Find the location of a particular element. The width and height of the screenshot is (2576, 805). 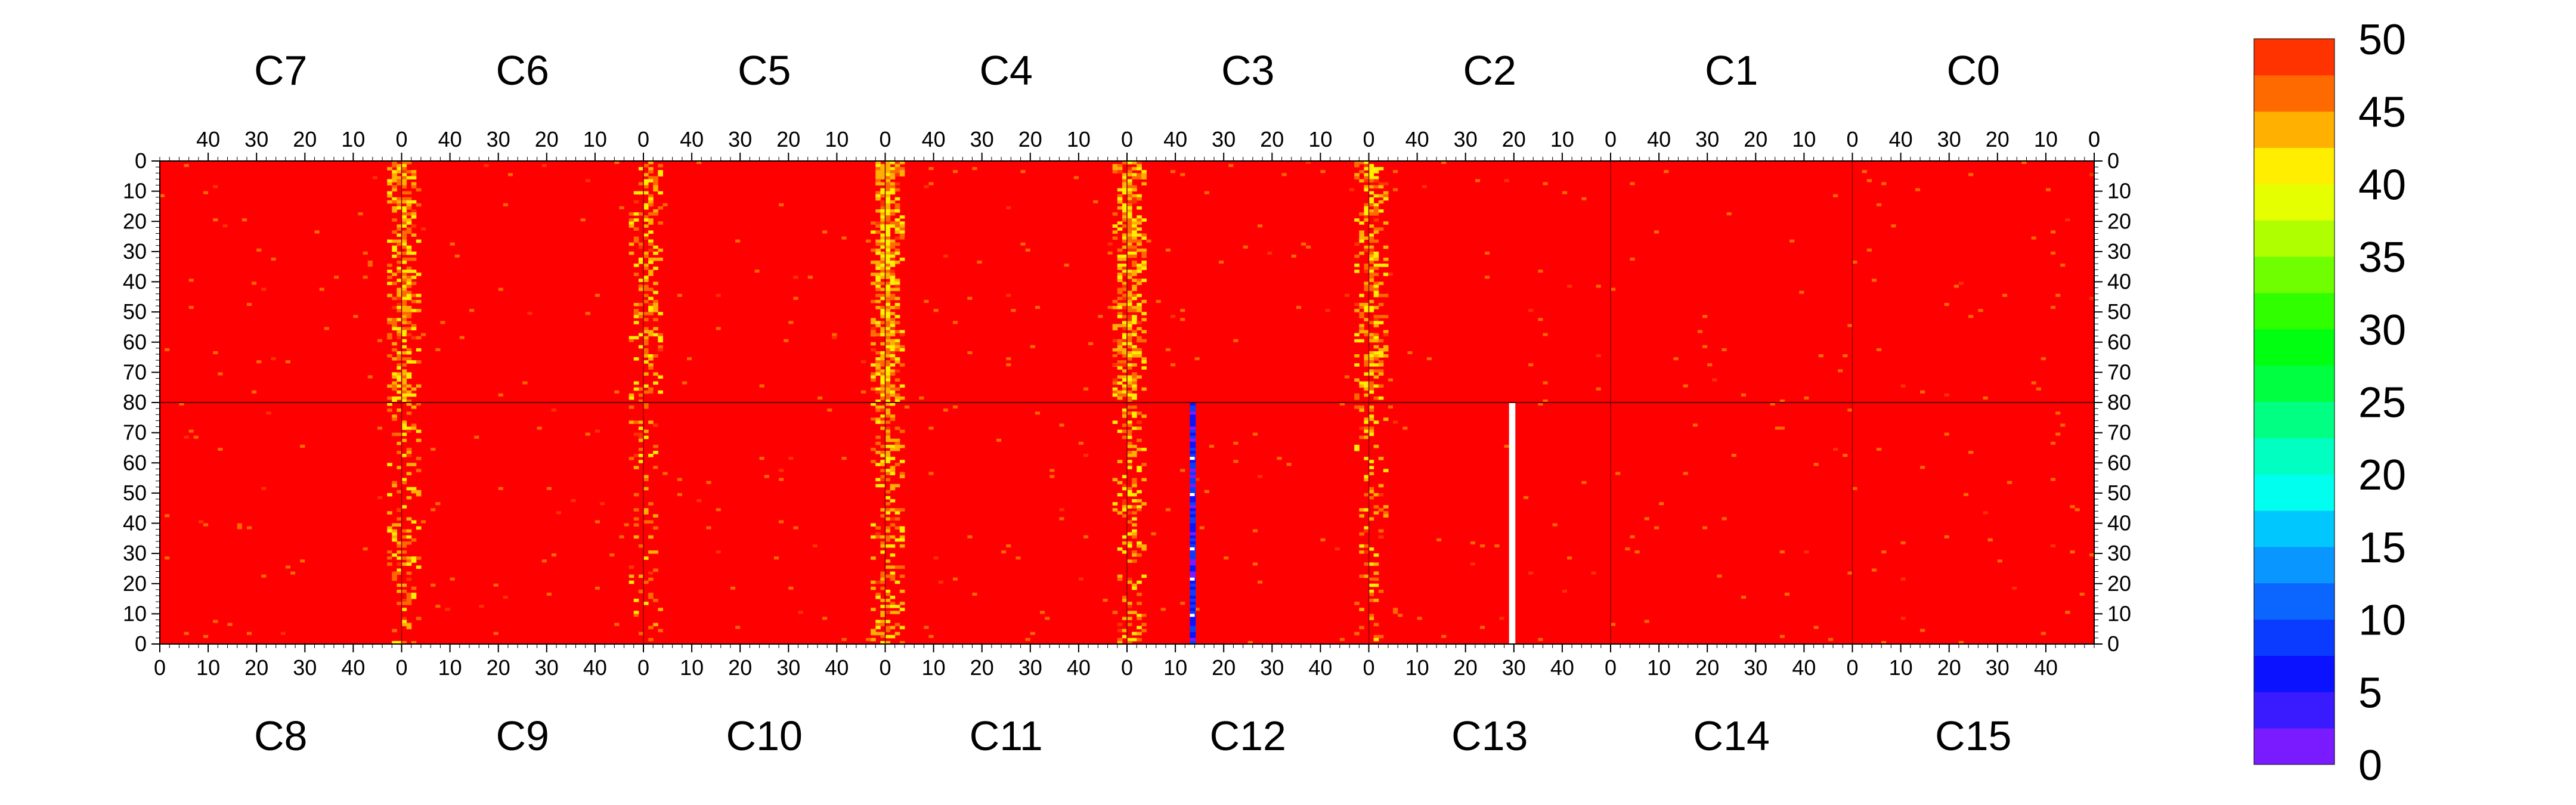

bottom-y-tick-label: 30 is located at coordinates (135, 553).